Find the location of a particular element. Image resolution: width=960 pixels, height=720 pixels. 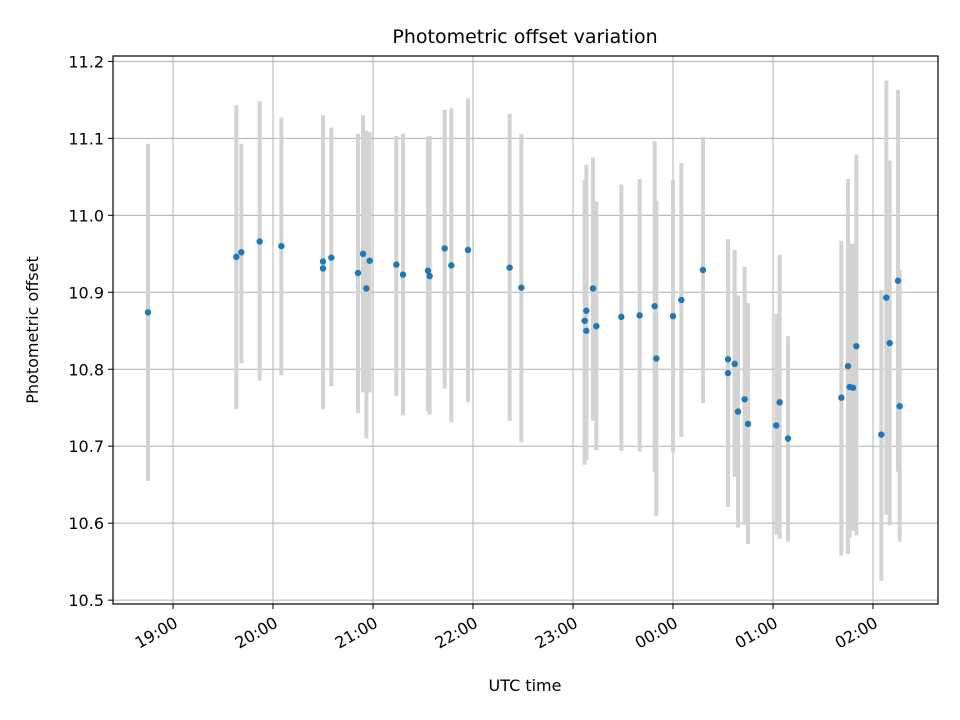

y-tick-label: 10.9 is located at coordinates (86, 292).